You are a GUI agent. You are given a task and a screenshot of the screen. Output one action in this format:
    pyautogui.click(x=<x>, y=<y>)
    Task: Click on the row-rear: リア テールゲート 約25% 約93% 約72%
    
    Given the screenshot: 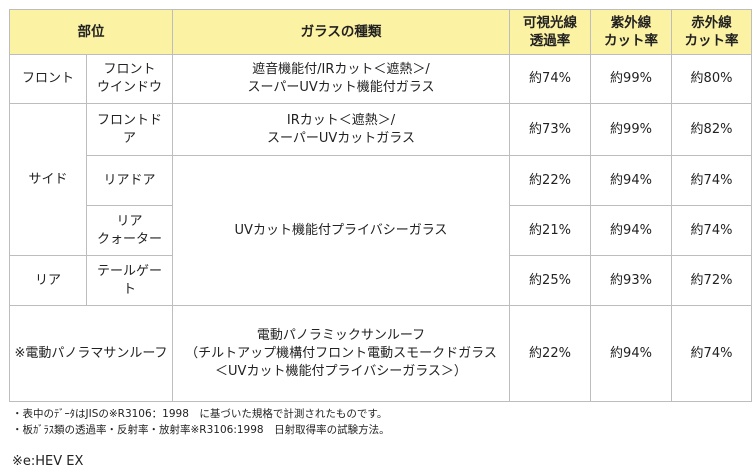 What is the action you would take?
    pyautogui.click(x=380, y=280)
    